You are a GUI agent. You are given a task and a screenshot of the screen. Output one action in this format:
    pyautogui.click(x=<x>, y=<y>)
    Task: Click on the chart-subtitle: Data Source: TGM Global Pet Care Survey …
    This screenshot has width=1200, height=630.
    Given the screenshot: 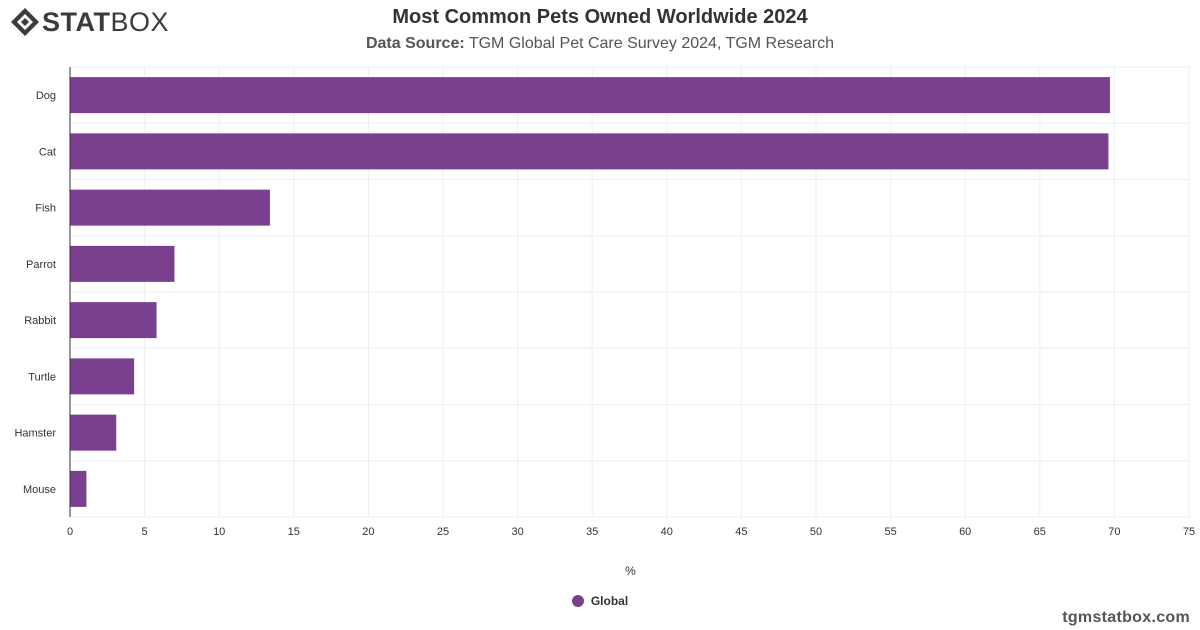 What is the action you would take?
    pyautogui.click(x=600, y=44)
    